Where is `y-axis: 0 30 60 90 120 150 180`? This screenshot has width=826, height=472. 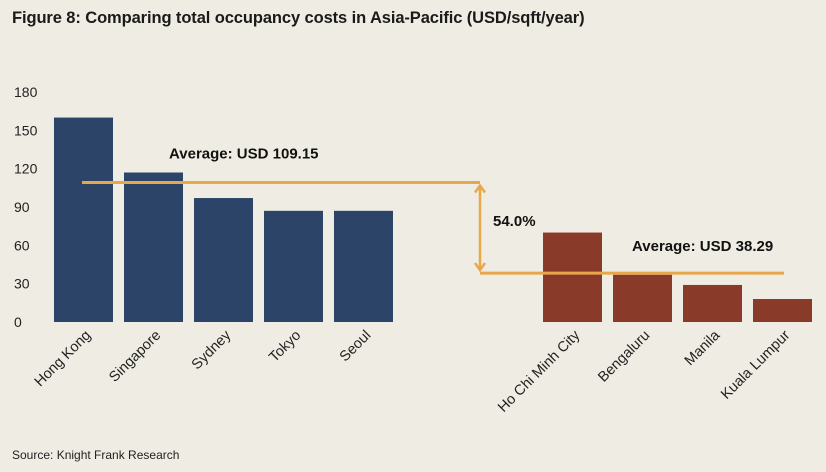 y-axis: 0 30 60 90 120 150 180 is located at coordinates (26, 207).